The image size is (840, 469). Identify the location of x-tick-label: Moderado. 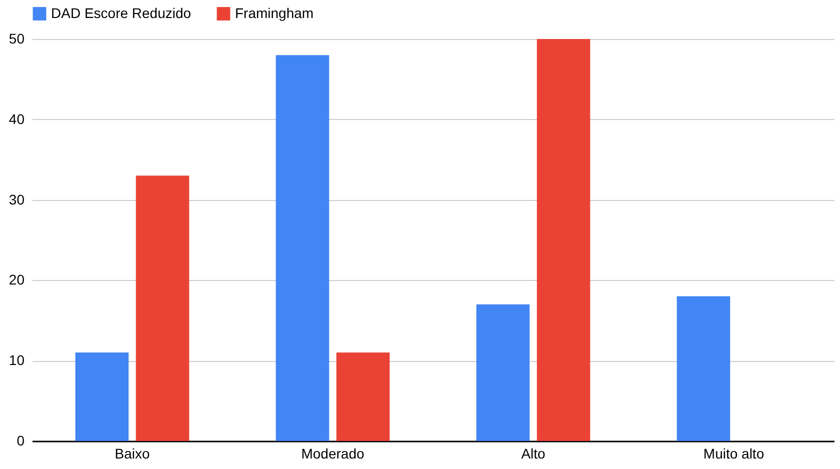
(332, 454).